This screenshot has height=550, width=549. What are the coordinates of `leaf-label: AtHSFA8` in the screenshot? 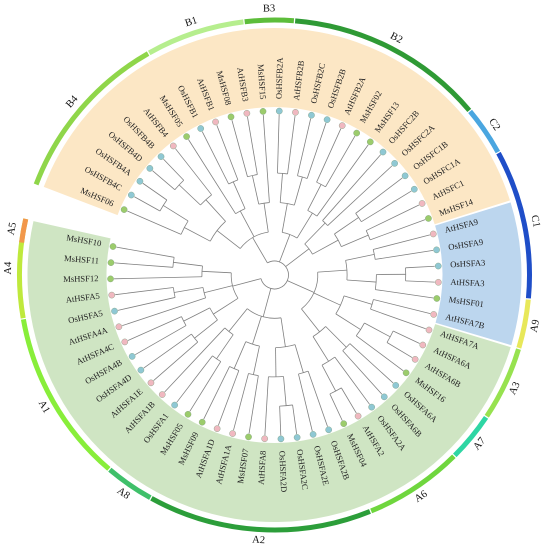 It's located at (262, 467).